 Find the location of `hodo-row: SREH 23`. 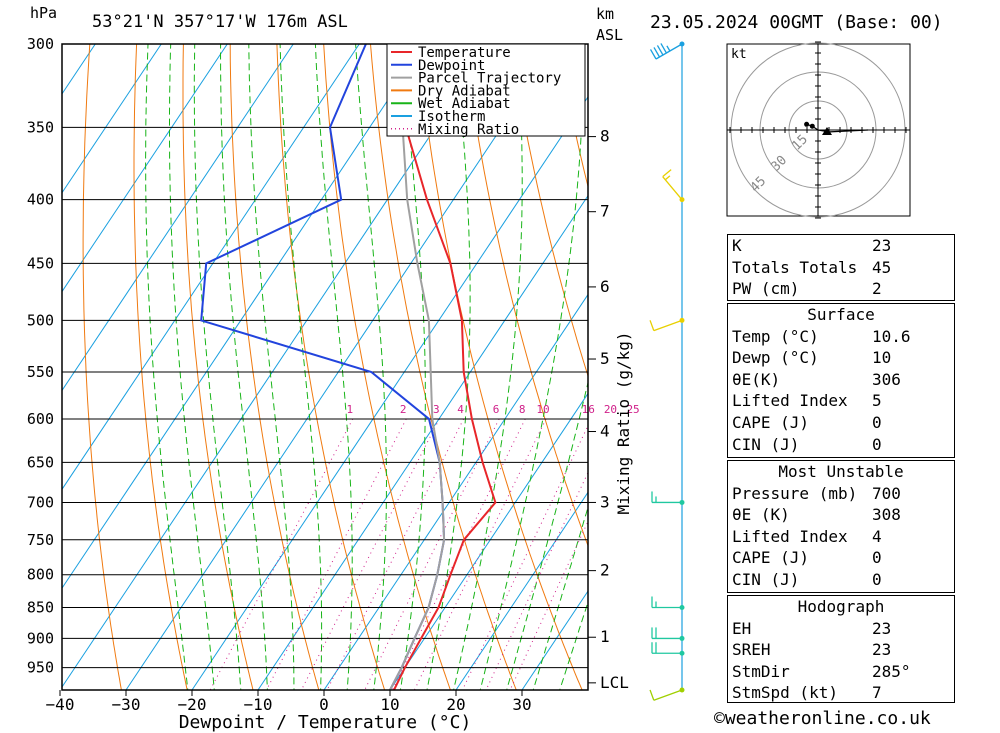

hodo-row: SREH 23 is located at coordinates (841, 650).